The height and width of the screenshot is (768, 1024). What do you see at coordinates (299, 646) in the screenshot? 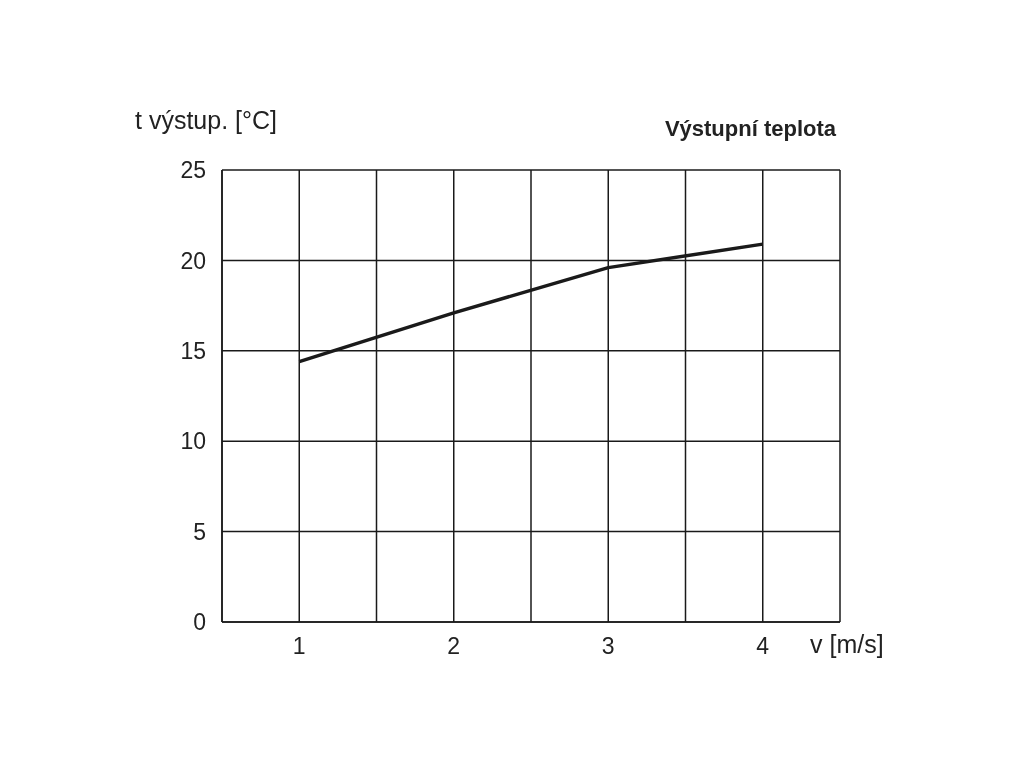
I see `x-tick-label: 1` at bounding box center [299, 646].